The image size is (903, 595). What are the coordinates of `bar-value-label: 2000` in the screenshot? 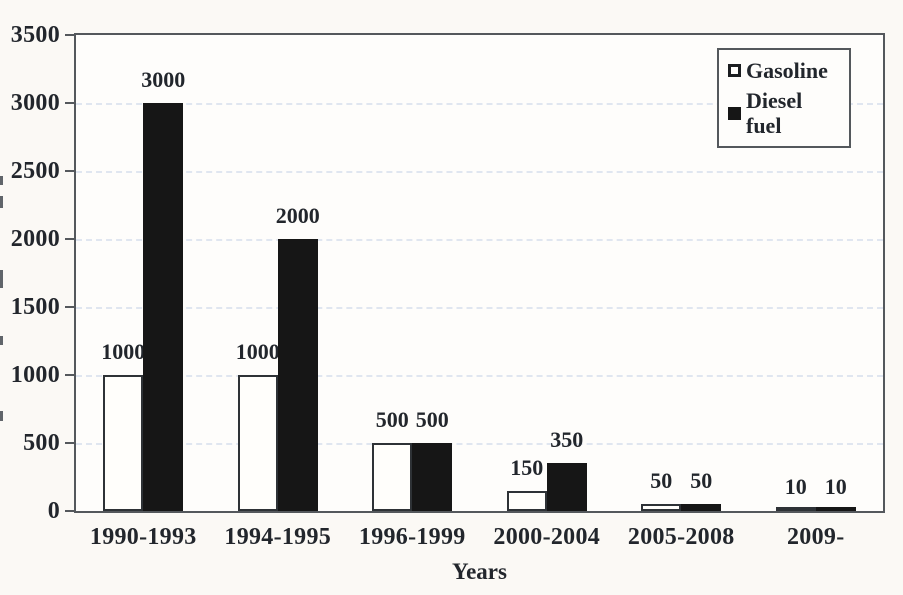 It's located at (297, 215).